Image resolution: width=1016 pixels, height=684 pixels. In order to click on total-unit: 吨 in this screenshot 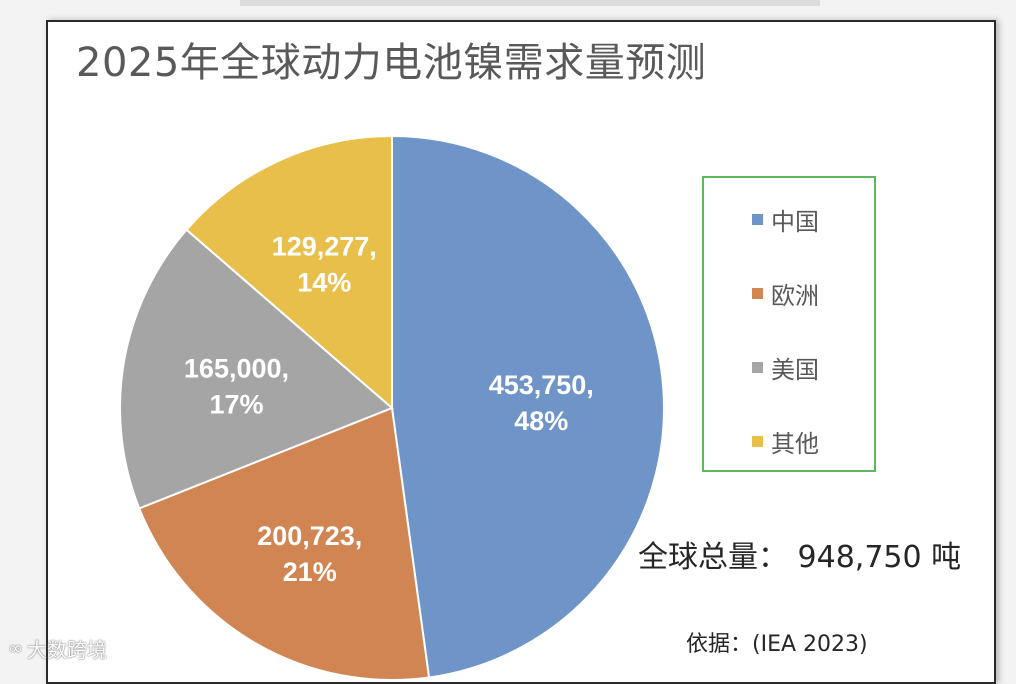, I will do `click(946, 557)`.